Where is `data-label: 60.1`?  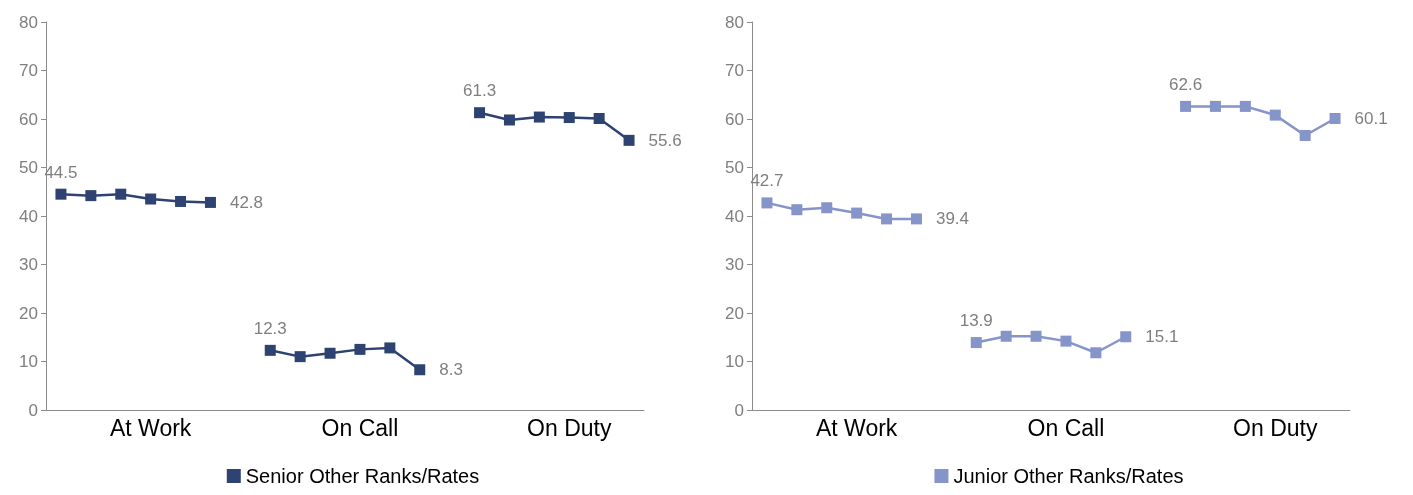 data-label: 60.1 is located at coordinates (1371, 119).